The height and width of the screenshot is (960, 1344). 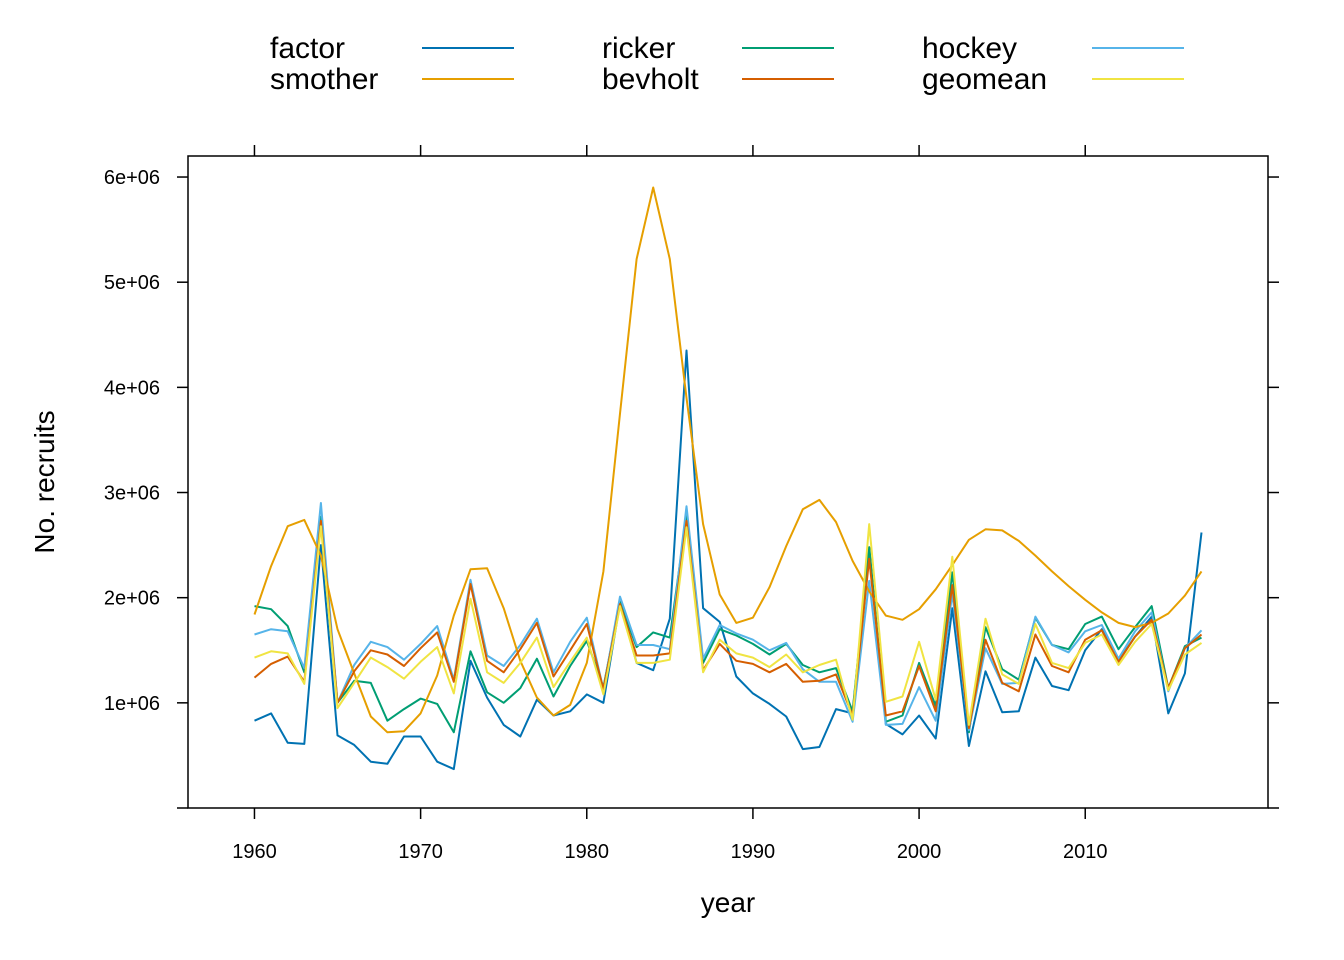 I want to click on y-tick-label: 4e+06, so click(x=132, y=388).